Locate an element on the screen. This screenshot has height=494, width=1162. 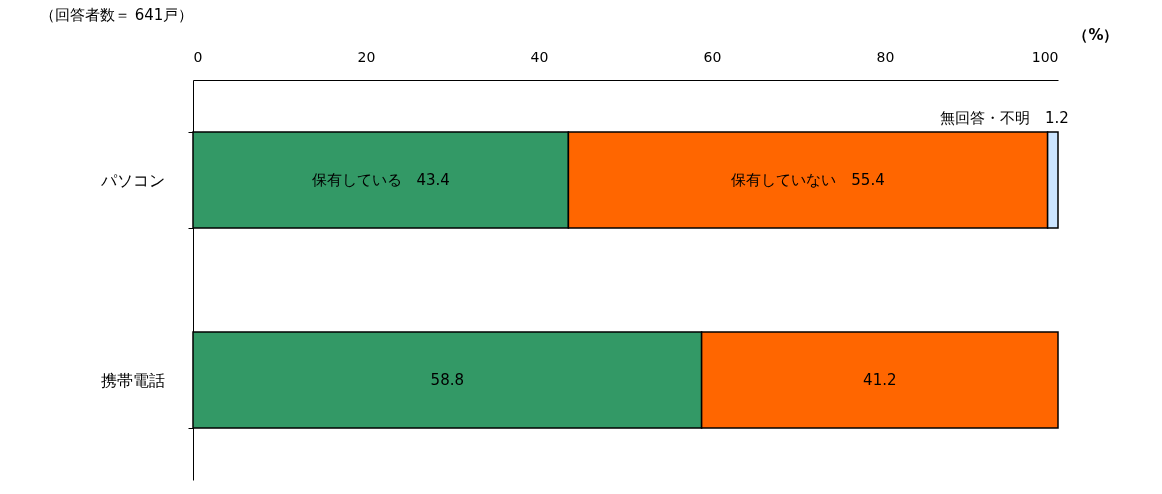
y-tick-label: パソコン is located at coordinates (132, 180).